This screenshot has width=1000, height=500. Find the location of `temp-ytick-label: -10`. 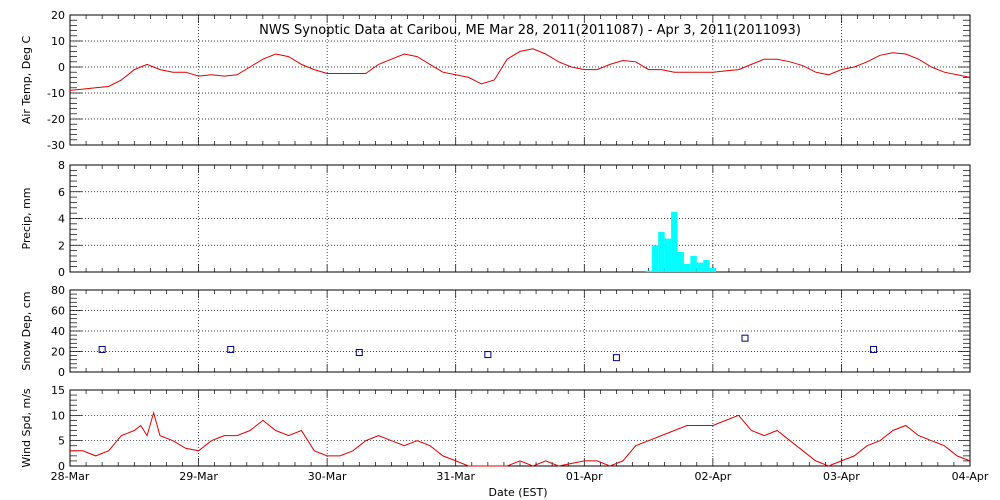

temp-ytick-label: -10 is located at coordinates (56, 93).